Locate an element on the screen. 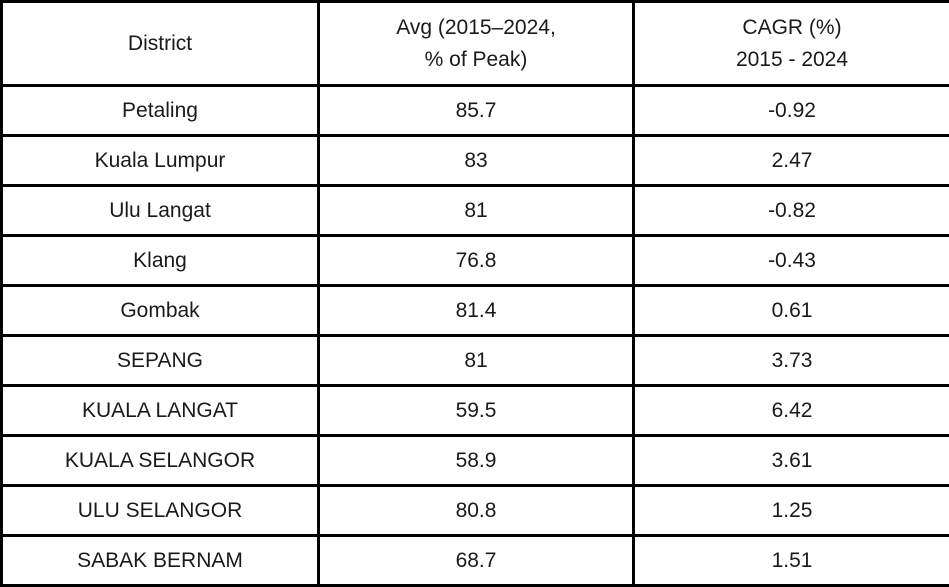 The image size is (949, 587). table-row: Petaling 85.7 -0.92 is located at coordinates (475, 111).